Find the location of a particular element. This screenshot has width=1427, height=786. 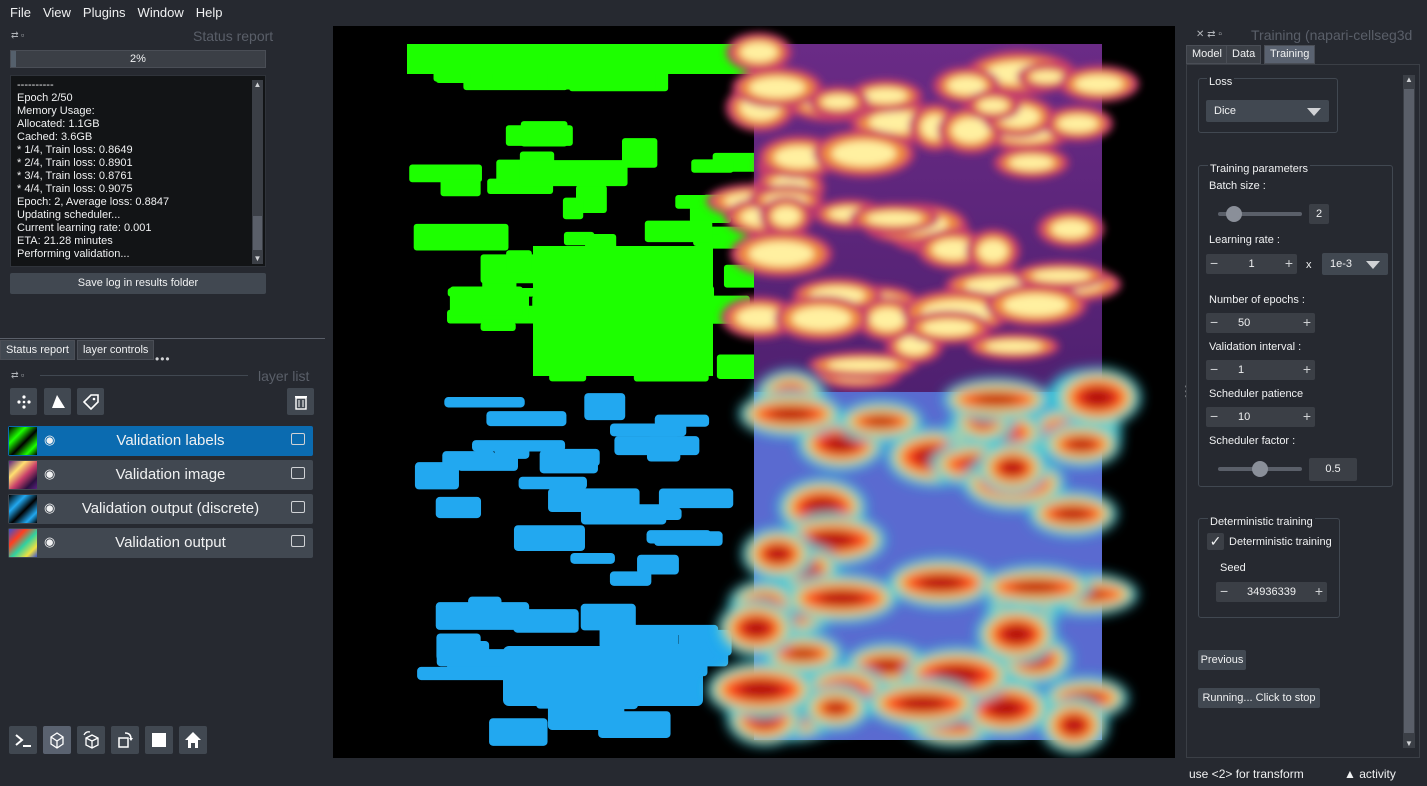

deterministic-checkbox: ✓ is located at coordinates (1215, 541).